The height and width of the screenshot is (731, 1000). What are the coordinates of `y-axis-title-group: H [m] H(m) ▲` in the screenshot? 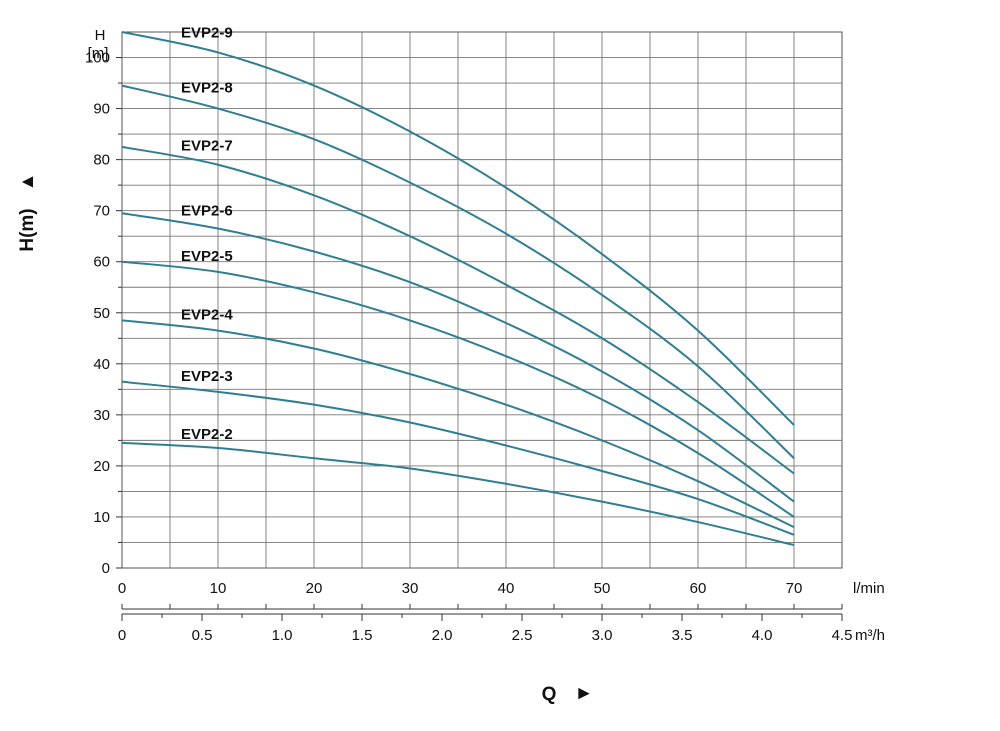 It's located at (62, 139).